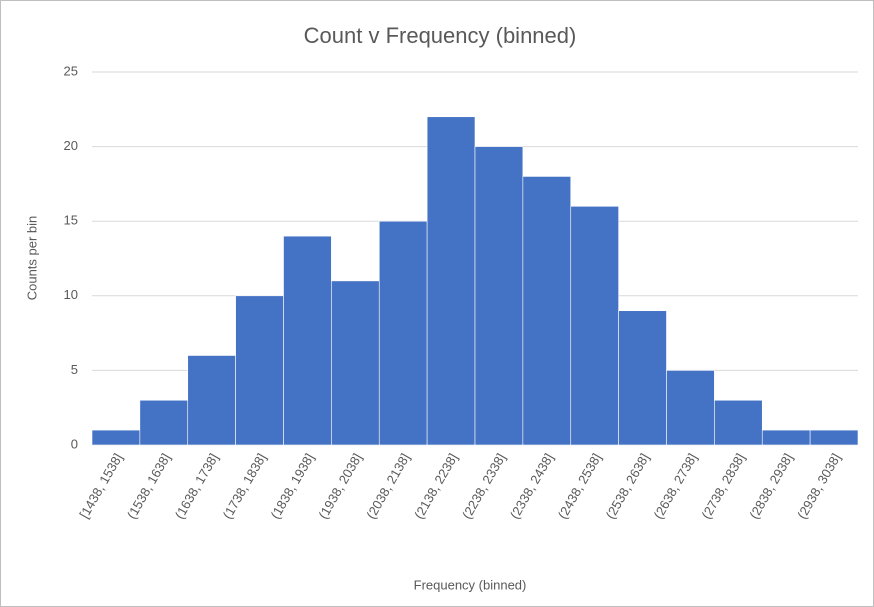  I want to click on y-tick-label: 20, so click(71, 145).